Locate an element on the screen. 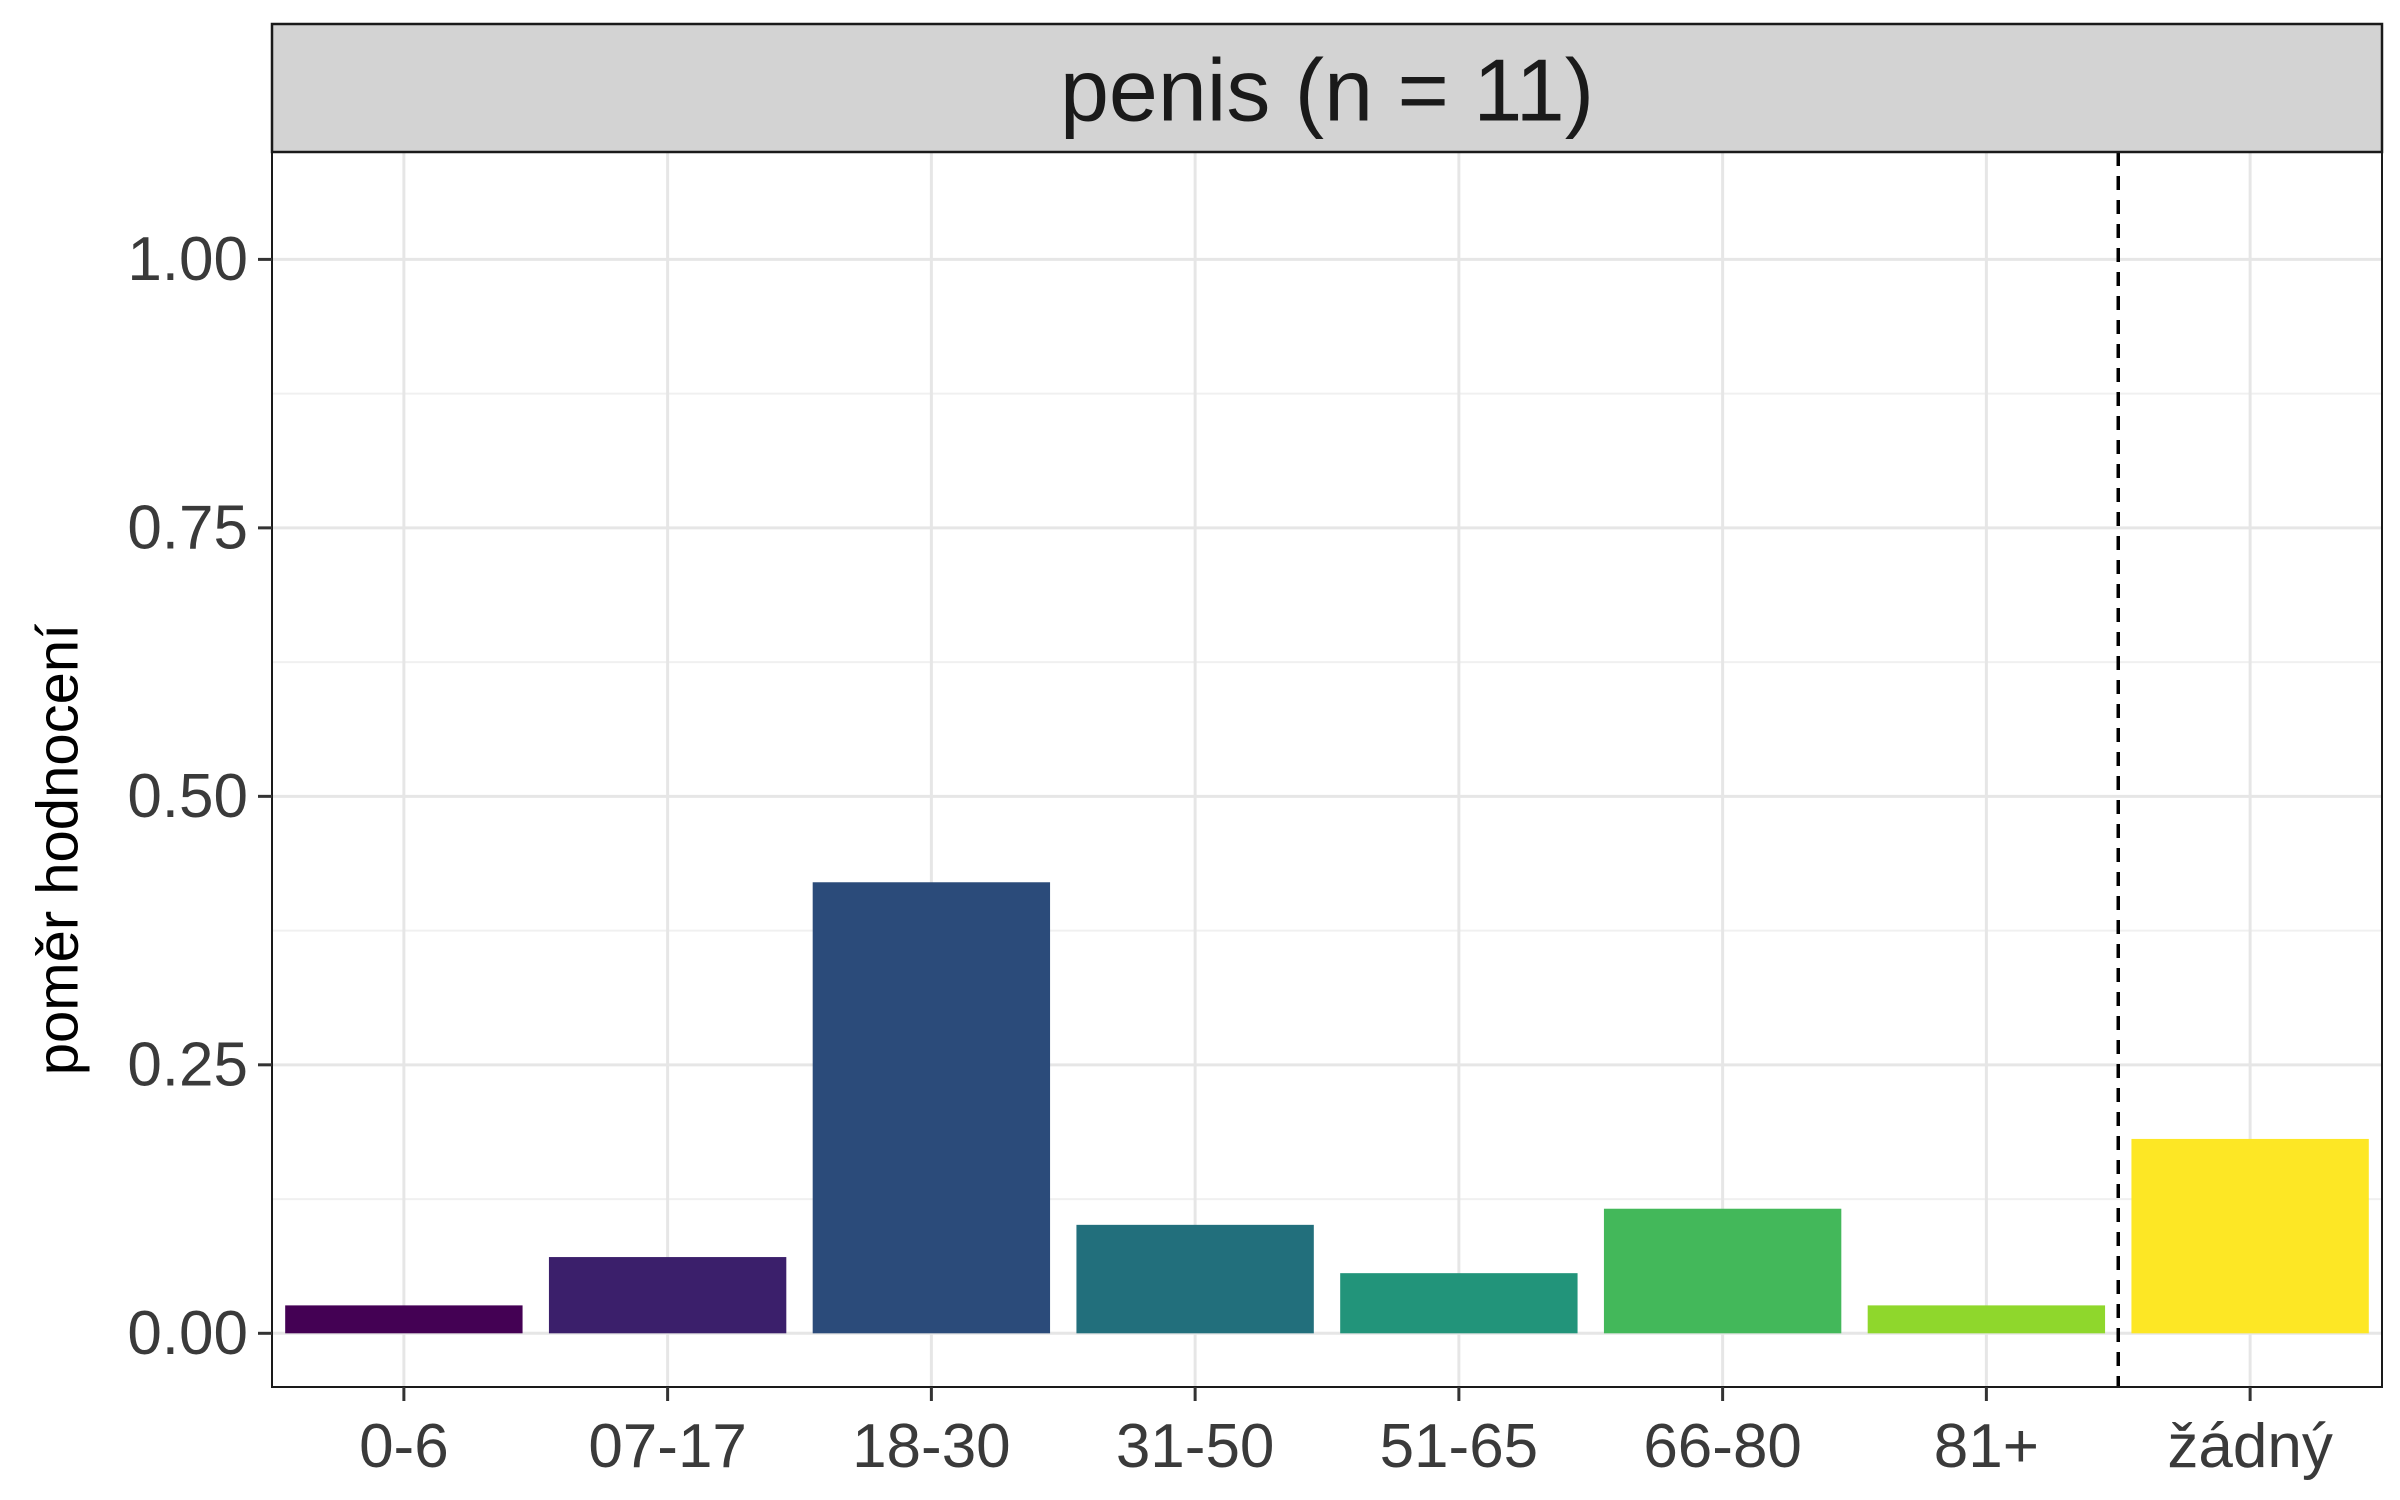  x-tick-label: 66-80 is located at coordinates (1722, 1446).